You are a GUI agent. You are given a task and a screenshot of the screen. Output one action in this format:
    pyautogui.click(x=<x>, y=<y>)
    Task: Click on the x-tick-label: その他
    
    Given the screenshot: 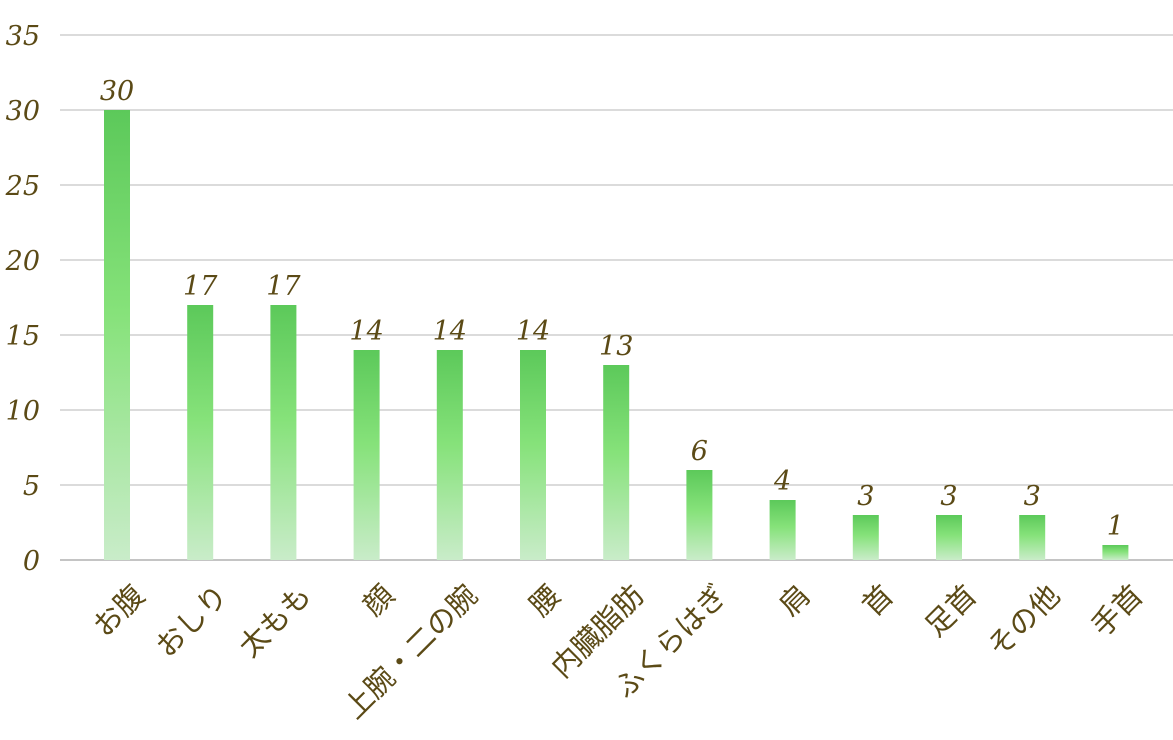 What is the action you would take?
    pyautogui.click(x=1024, y=621)
    